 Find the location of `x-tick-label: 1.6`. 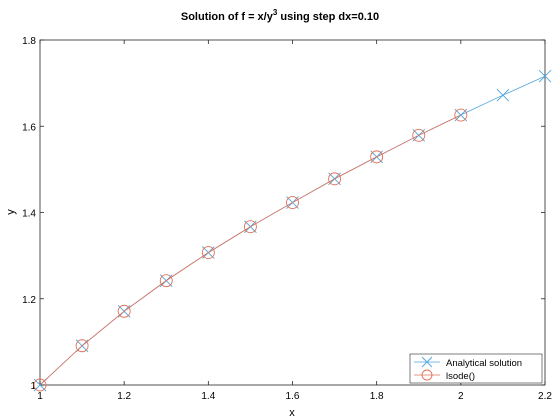

x-tick-label: 1.6 is located at coordinates (293, 396).